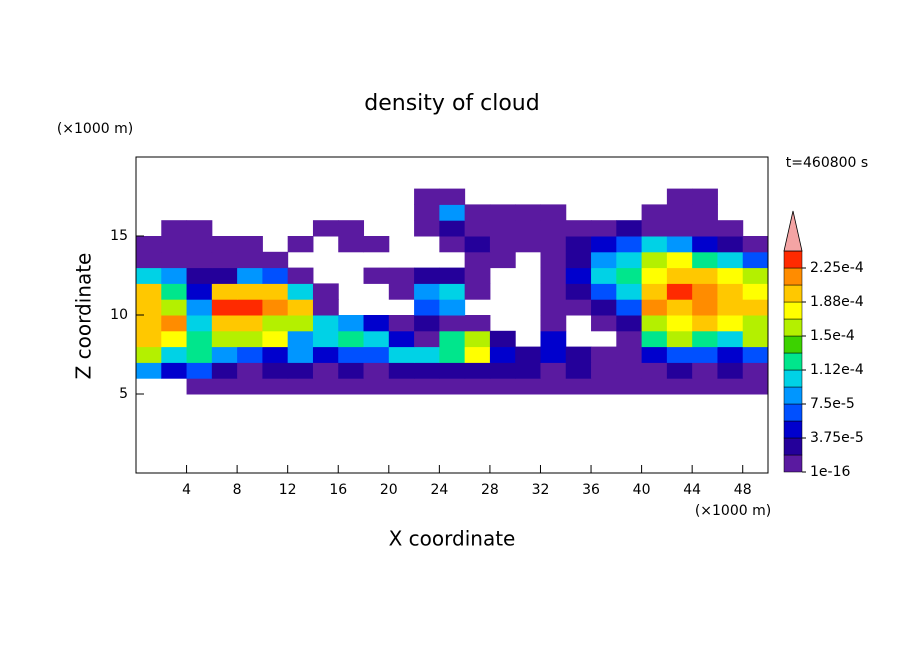 The width and height of the screenshot is (904, 654). I want to click on x-tick-label: 16, so click(338, 490).